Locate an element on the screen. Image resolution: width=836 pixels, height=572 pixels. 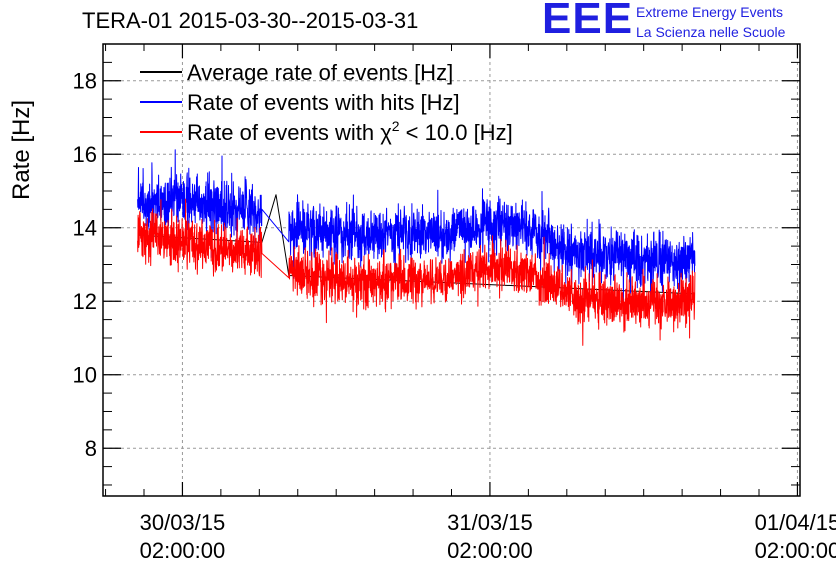
logo-line-2: La Scienza nelle Scuole is located at coordinates (711, 32).